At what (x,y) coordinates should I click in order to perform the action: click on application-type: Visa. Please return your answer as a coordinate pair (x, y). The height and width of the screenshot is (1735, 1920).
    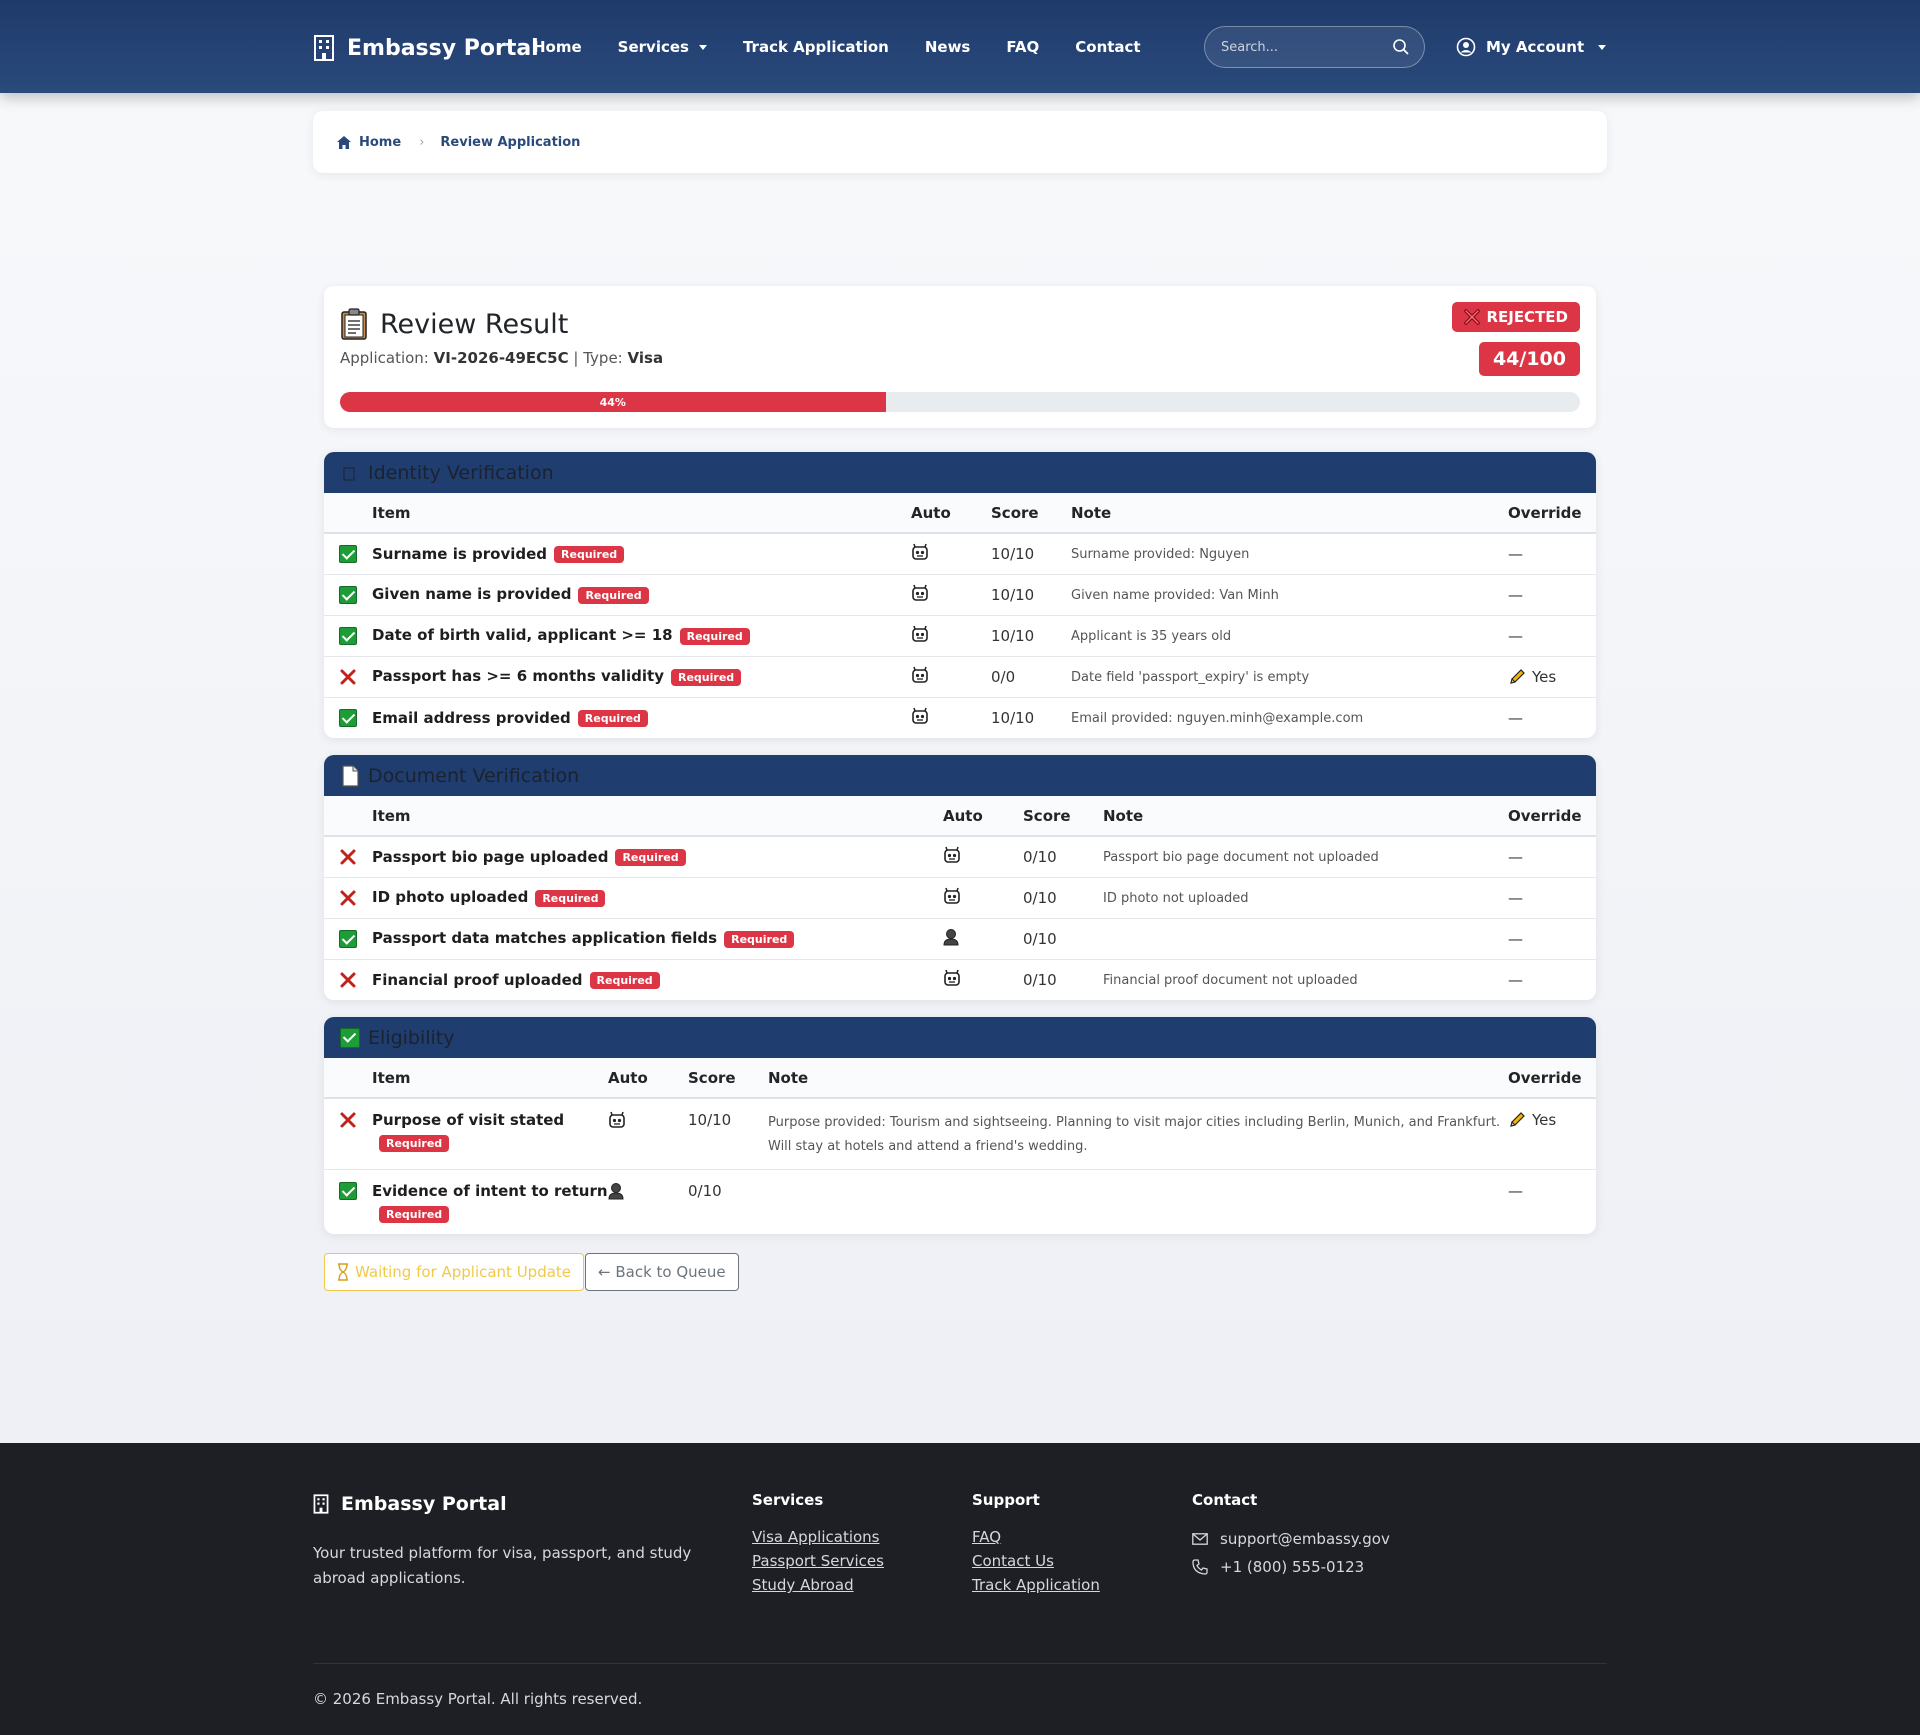
    Looking at the image, I should click on (645, 358).